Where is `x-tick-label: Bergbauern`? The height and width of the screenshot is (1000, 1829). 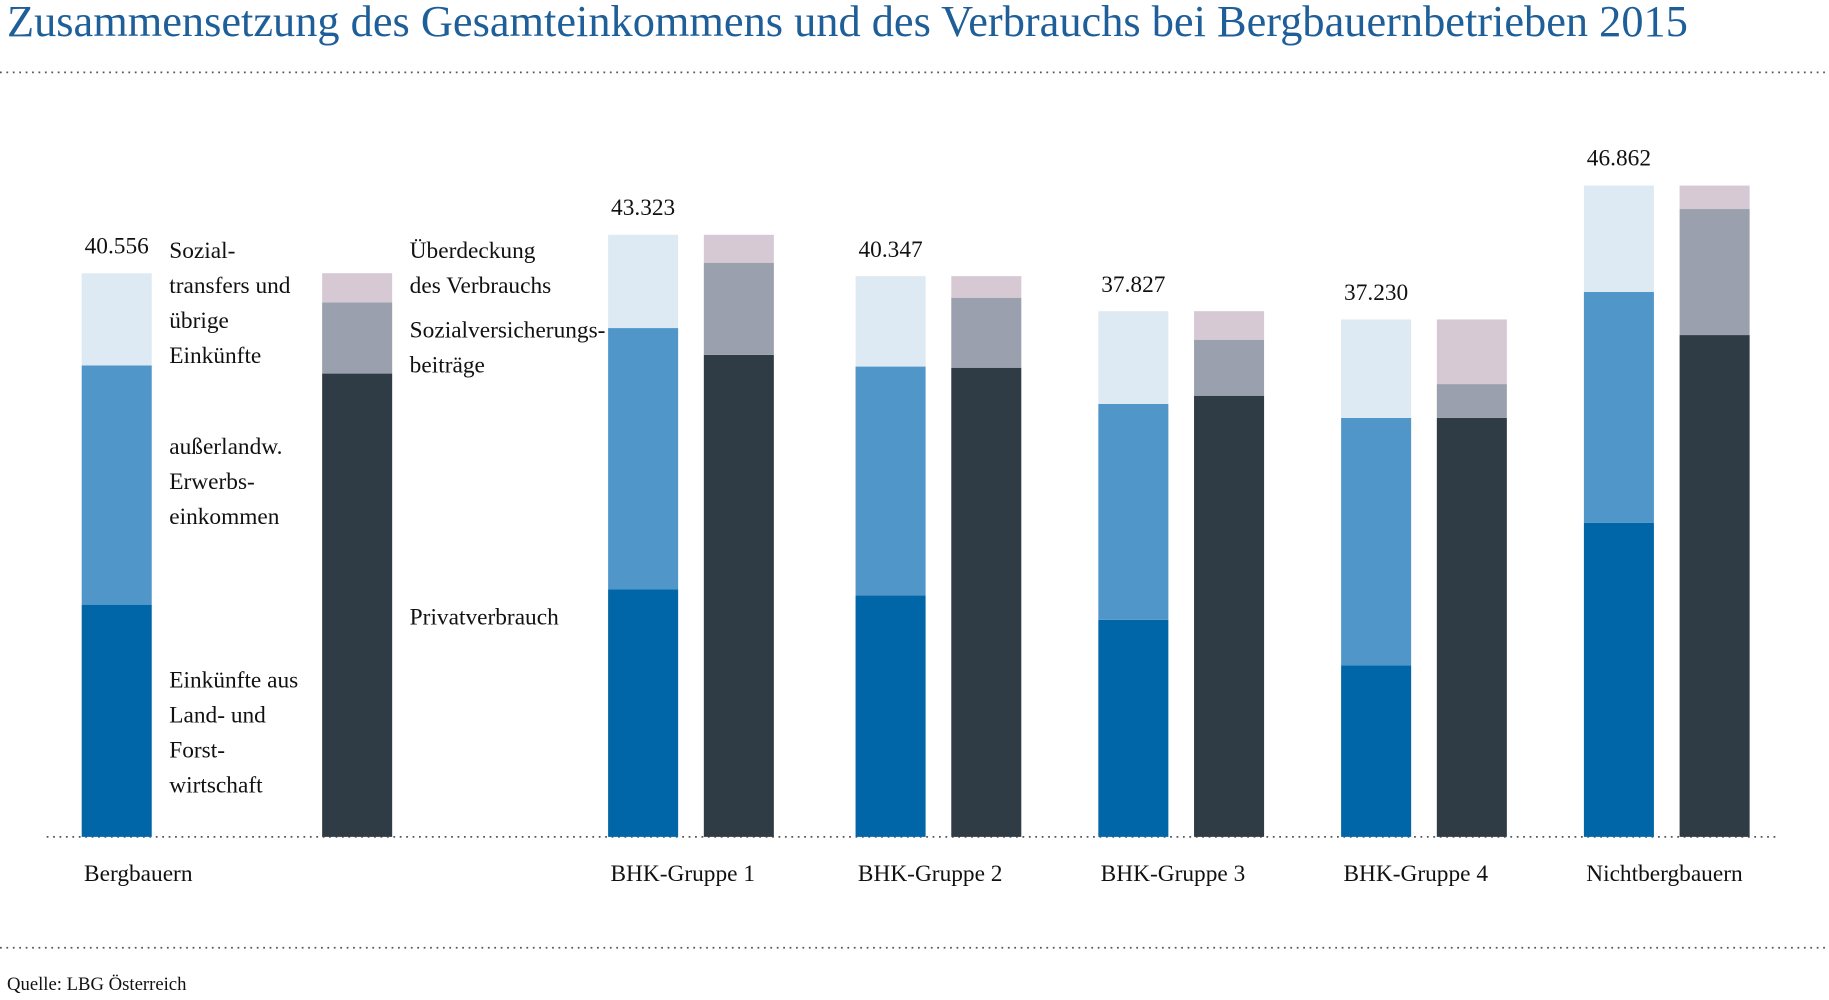 x-tick-label: Bergbauern is located at coordinates (138, 874).